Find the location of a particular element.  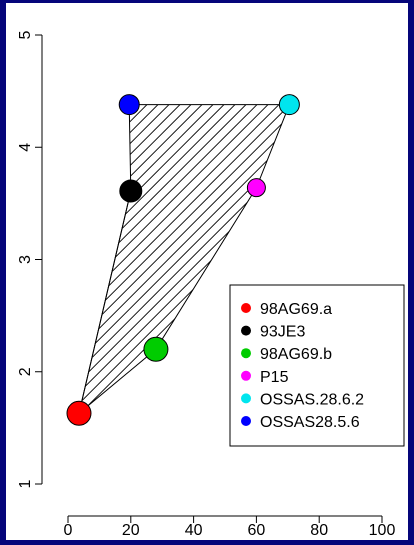

x-tick-label: 80 is located at coordinates (319, 530).